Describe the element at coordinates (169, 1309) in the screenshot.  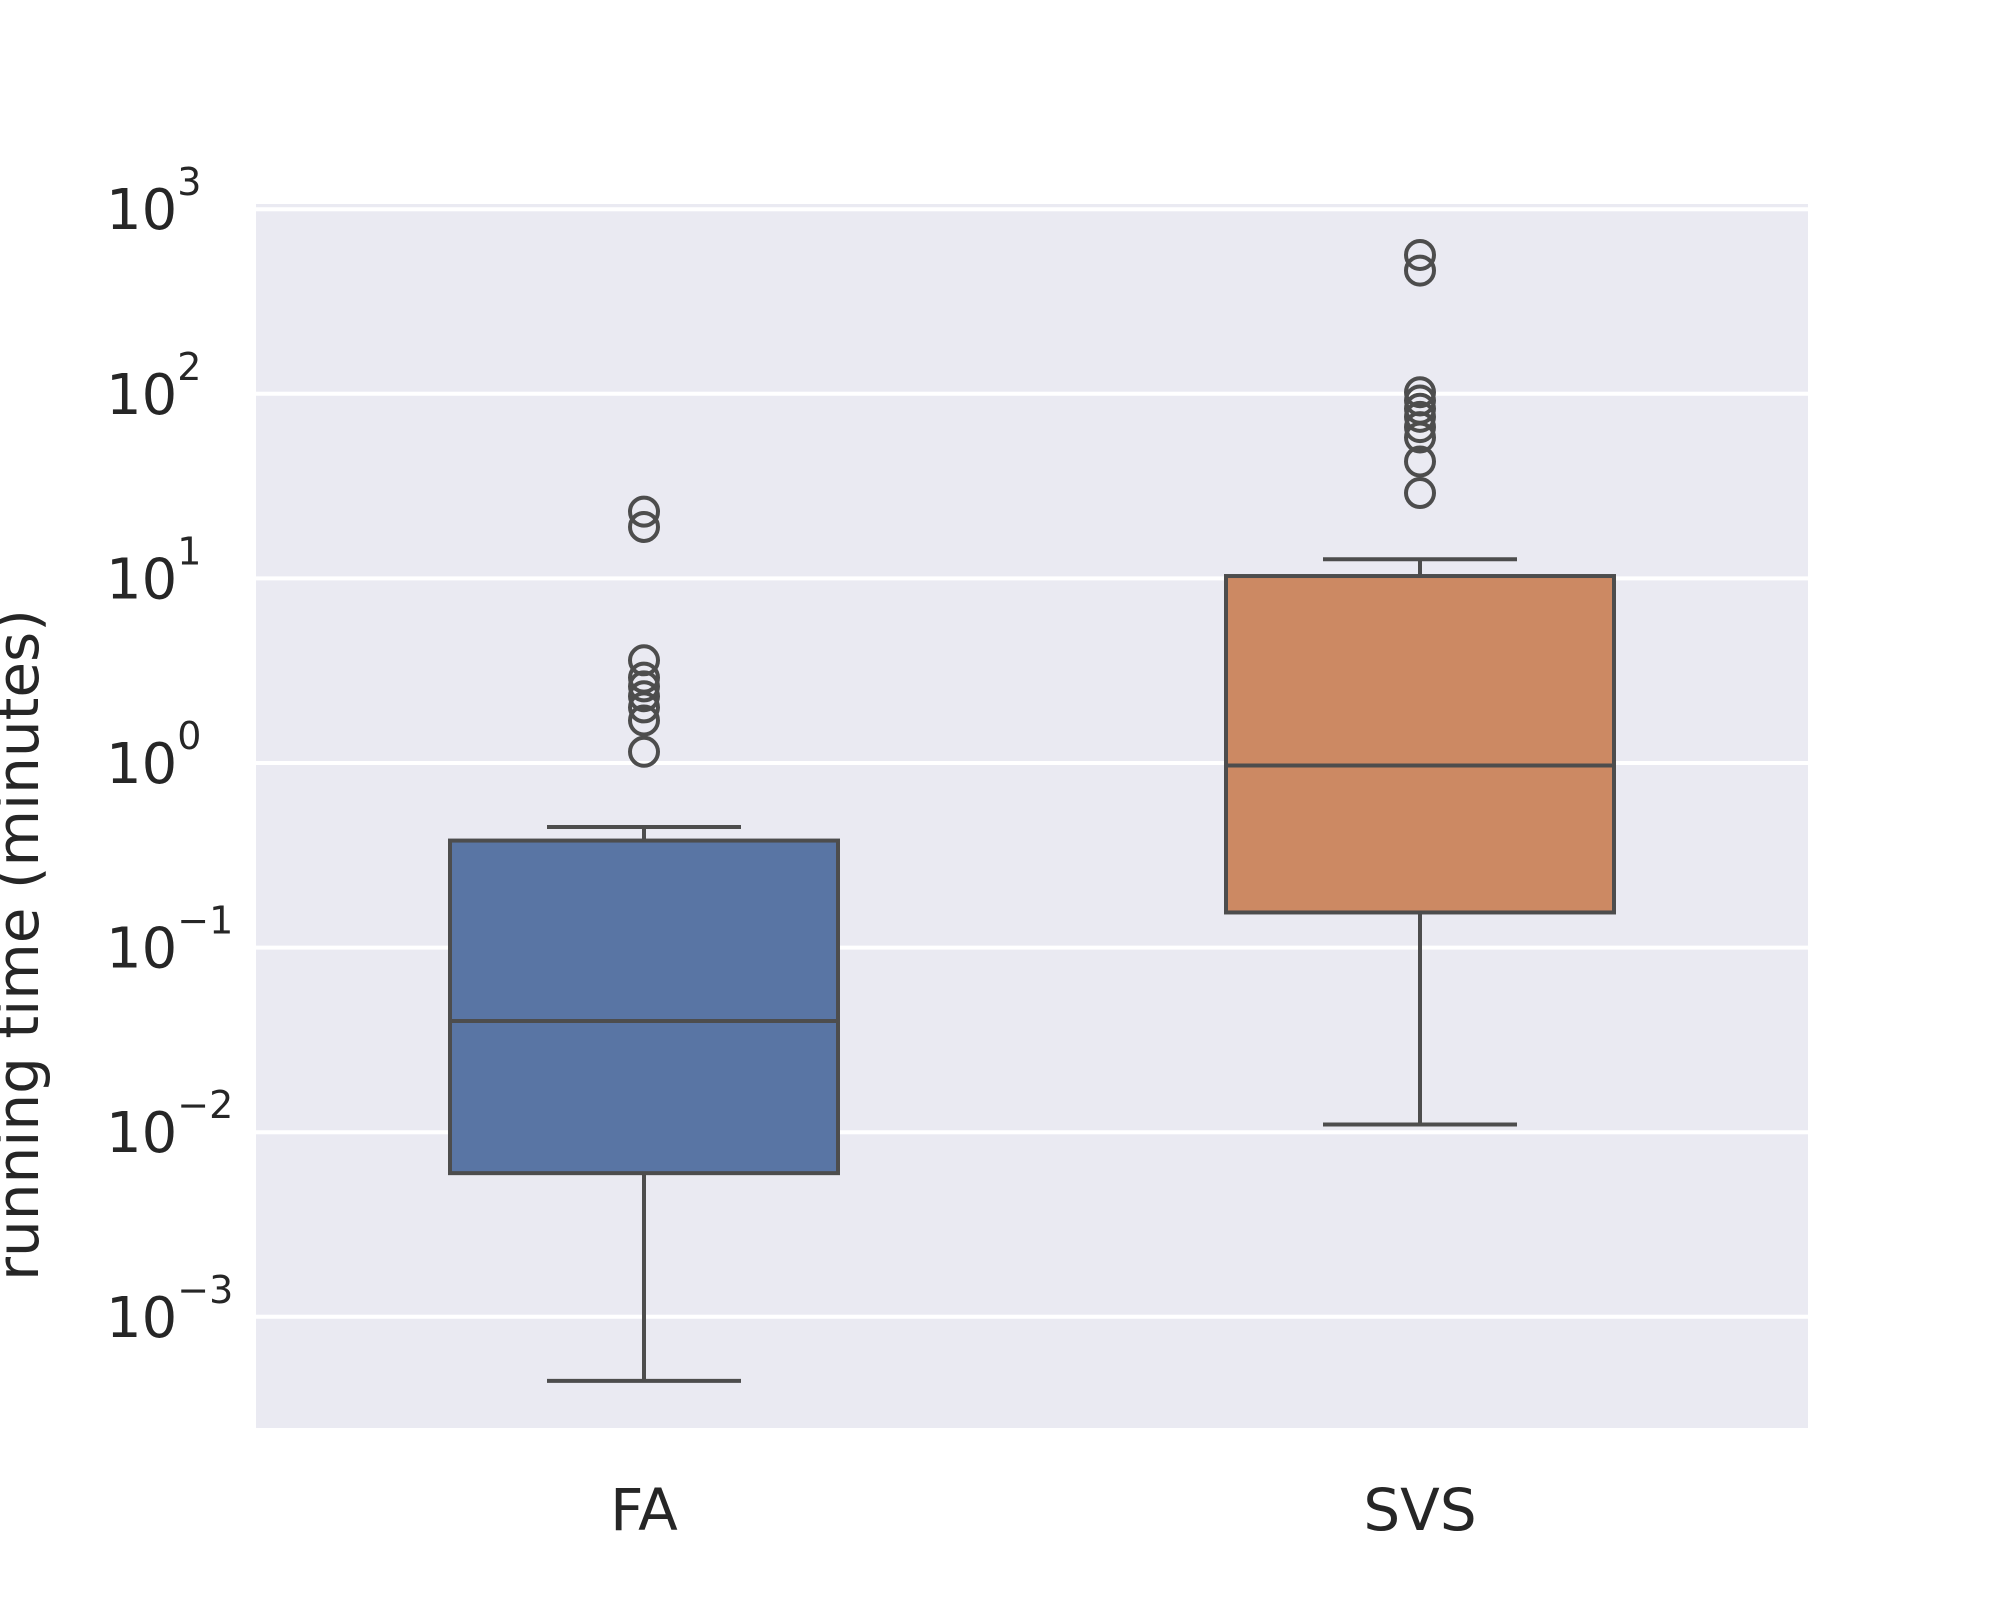
I see `y-tick-label: 10⁻³` at that location.